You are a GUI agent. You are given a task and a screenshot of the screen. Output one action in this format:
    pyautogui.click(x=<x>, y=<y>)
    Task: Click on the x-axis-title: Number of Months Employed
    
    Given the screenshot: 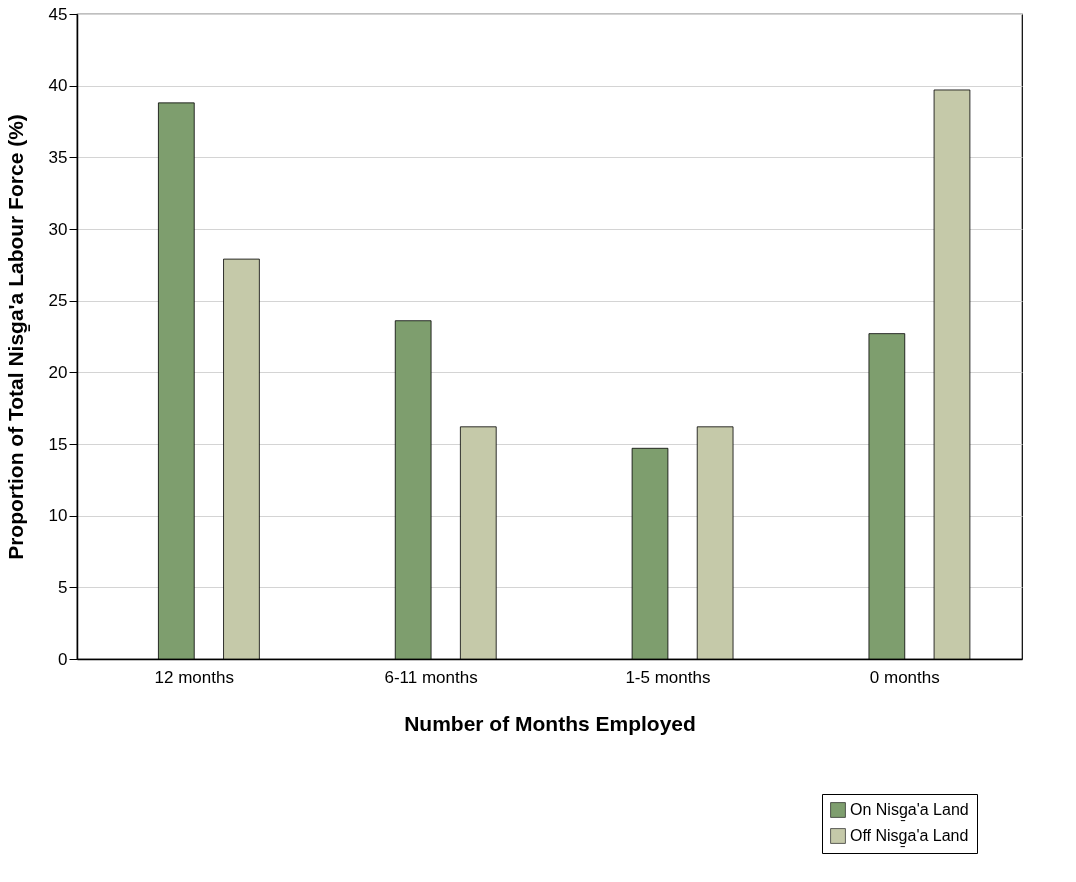 What is the action you would take?
    pyautogui.click(x=550, y=723)
    